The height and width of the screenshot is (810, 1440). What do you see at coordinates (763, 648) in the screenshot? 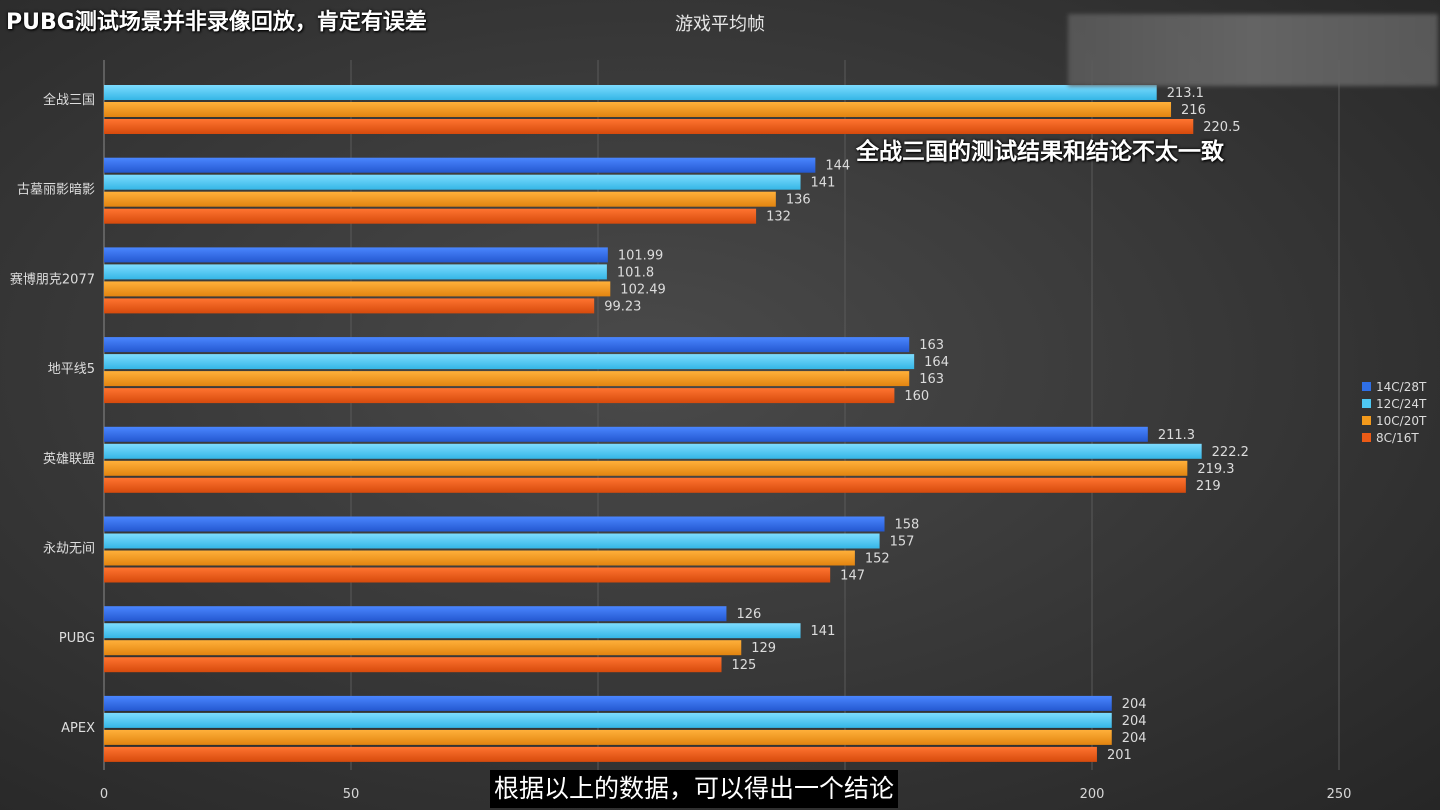
I see `data-label: 129` at bounding box center [763, 648].